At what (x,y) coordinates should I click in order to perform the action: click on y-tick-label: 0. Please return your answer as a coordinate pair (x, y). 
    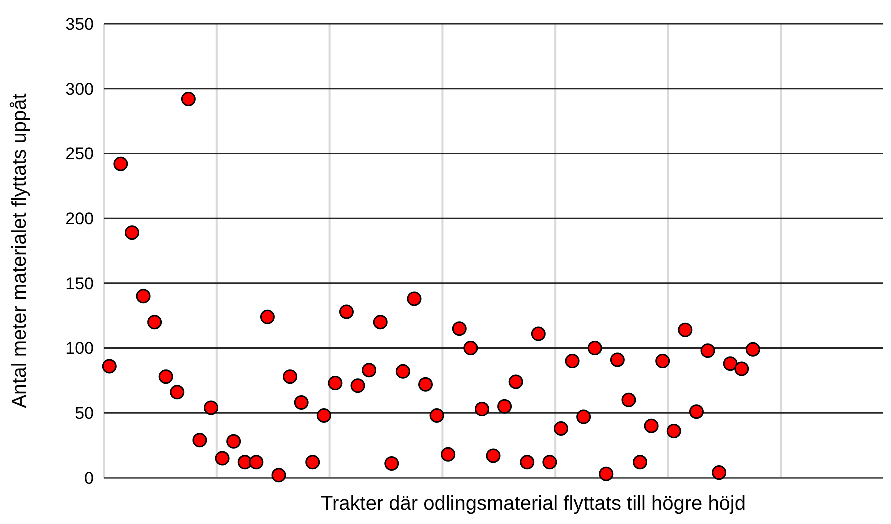
    Looking at the image, I should click on (89, 478).